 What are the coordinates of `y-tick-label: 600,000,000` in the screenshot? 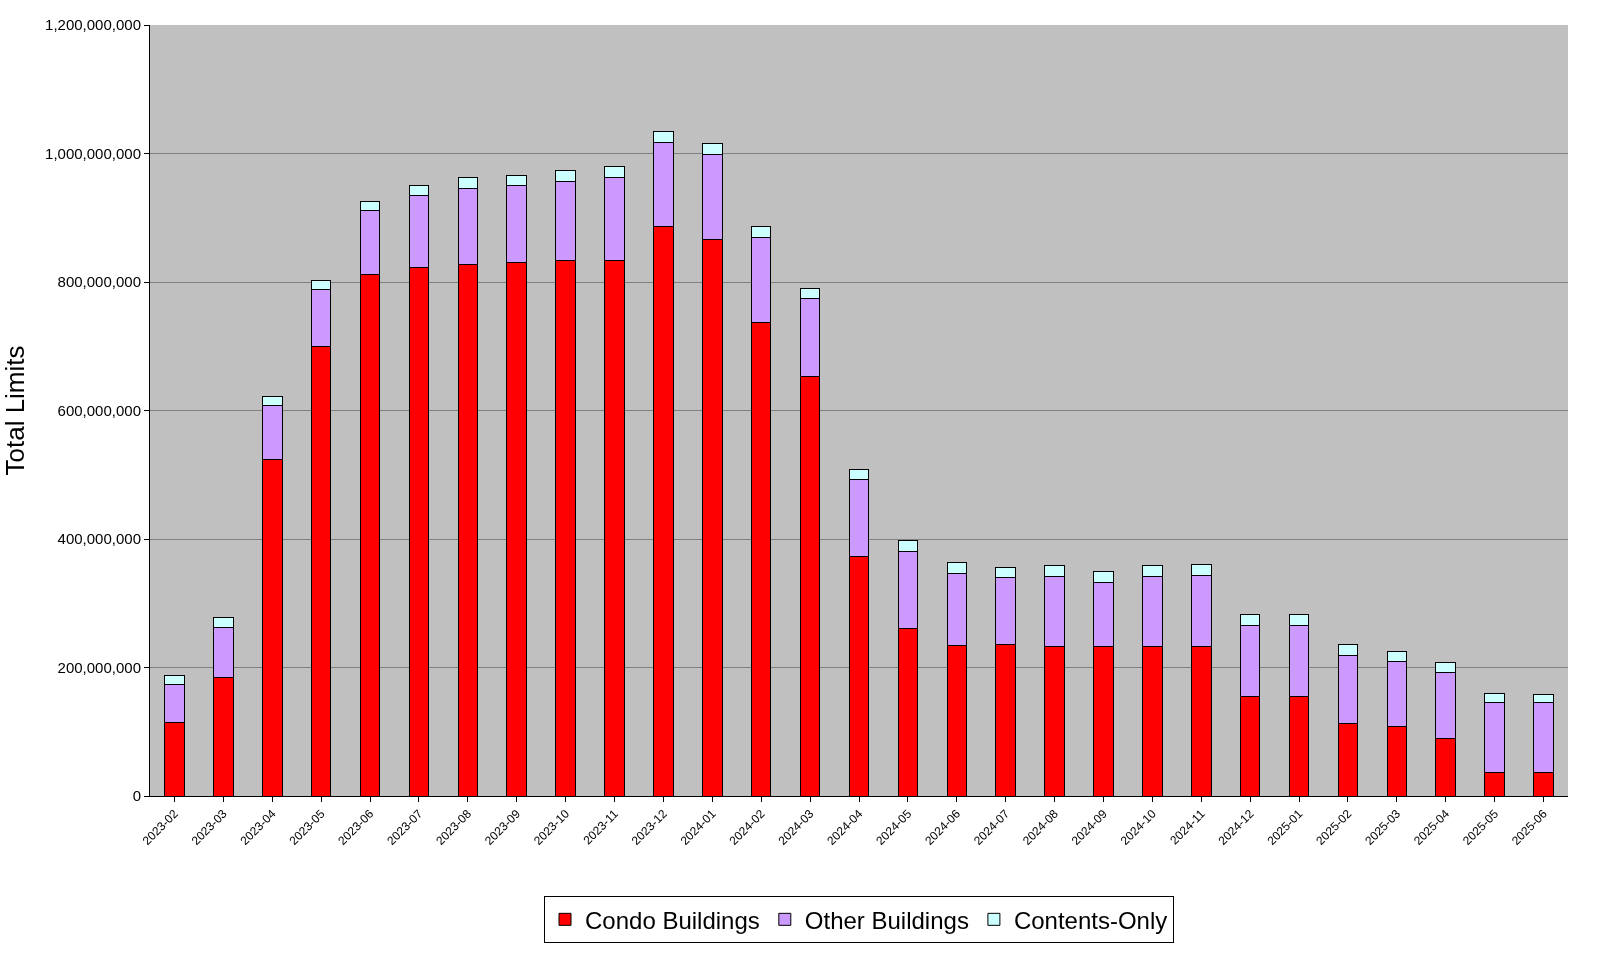 It's located at (99, 410).